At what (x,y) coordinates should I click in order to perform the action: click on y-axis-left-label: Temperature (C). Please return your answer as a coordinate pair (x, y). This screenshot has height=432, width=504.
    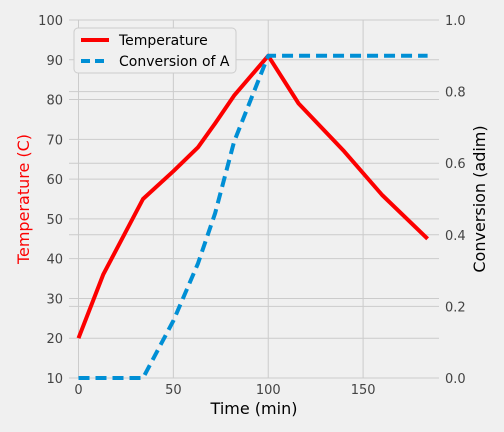
    Looking at the image, I should click on (23, 199).